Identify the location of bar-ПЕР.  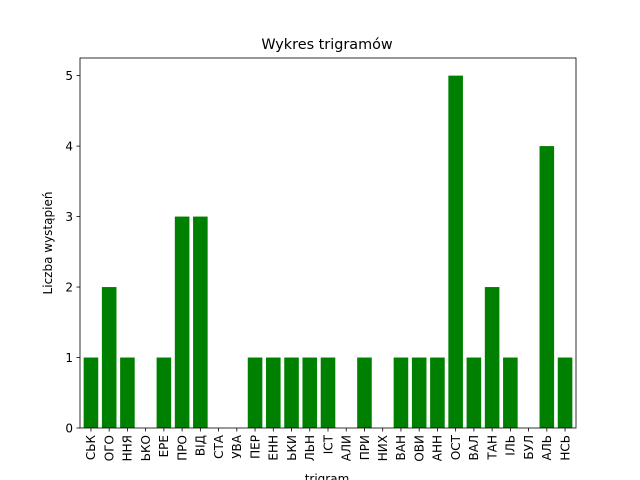
(255, 392).